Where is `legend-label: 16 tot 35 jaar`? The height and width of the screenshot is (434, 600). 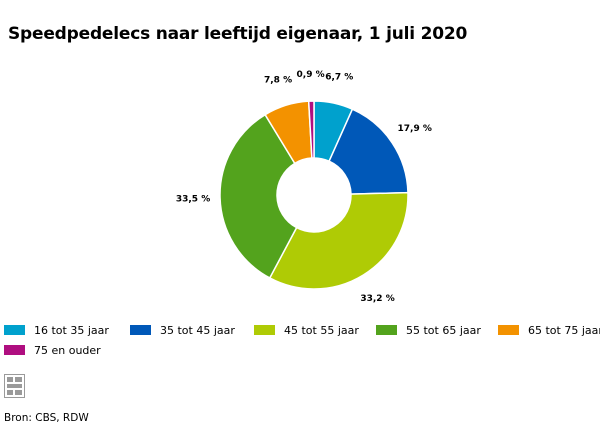 legend-label: 16 tot 35 jaar is located at coordinates (71, 330).